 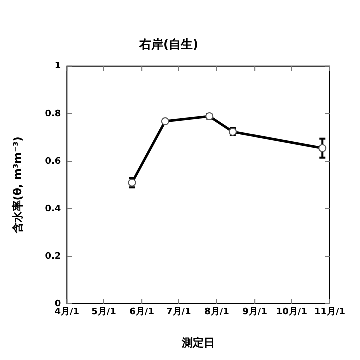 What do you see at coordinates (17, 185) in the screenshot?
I see `y-axis-title: 含水率(θ, m³m⁻³)` at bounding box center [17, 185].